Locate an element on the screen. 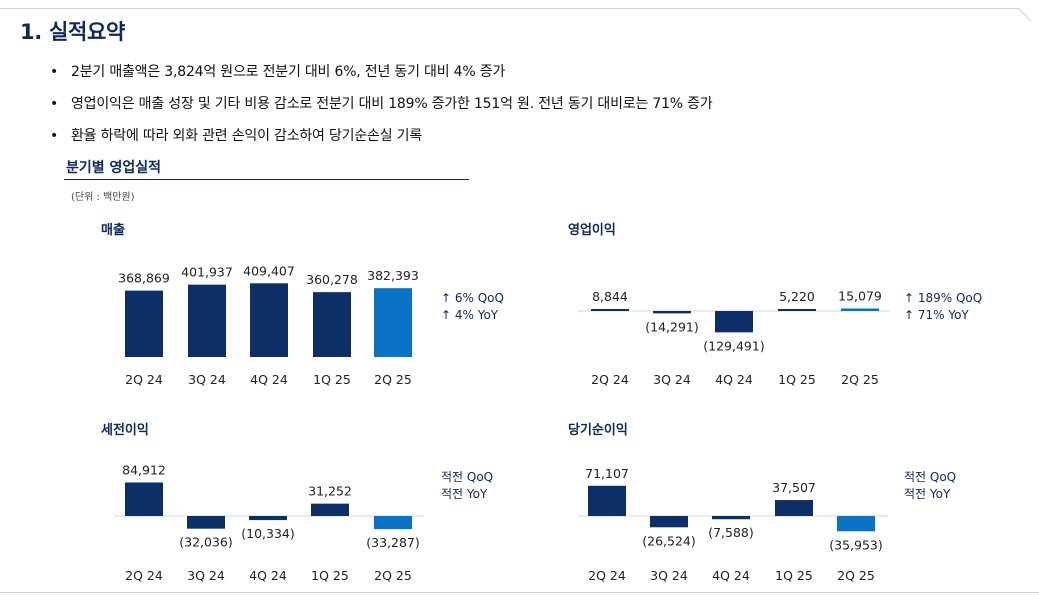 Image resolution: width=1039 pixels, height=595 pixels. x-tick-label-pretax-income-4: 2Q 25 is located at coordinates (393, 575).